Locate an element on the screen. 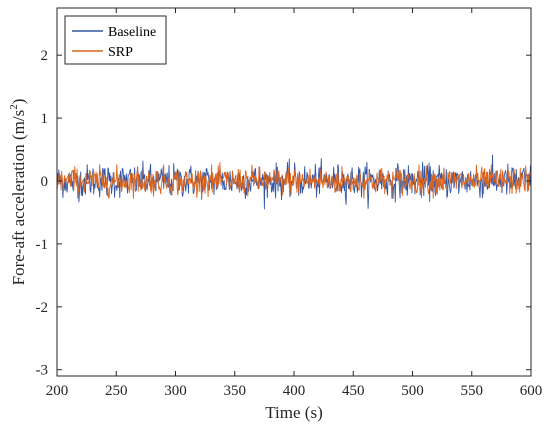  plot-area is located at coordinates (294, 182).